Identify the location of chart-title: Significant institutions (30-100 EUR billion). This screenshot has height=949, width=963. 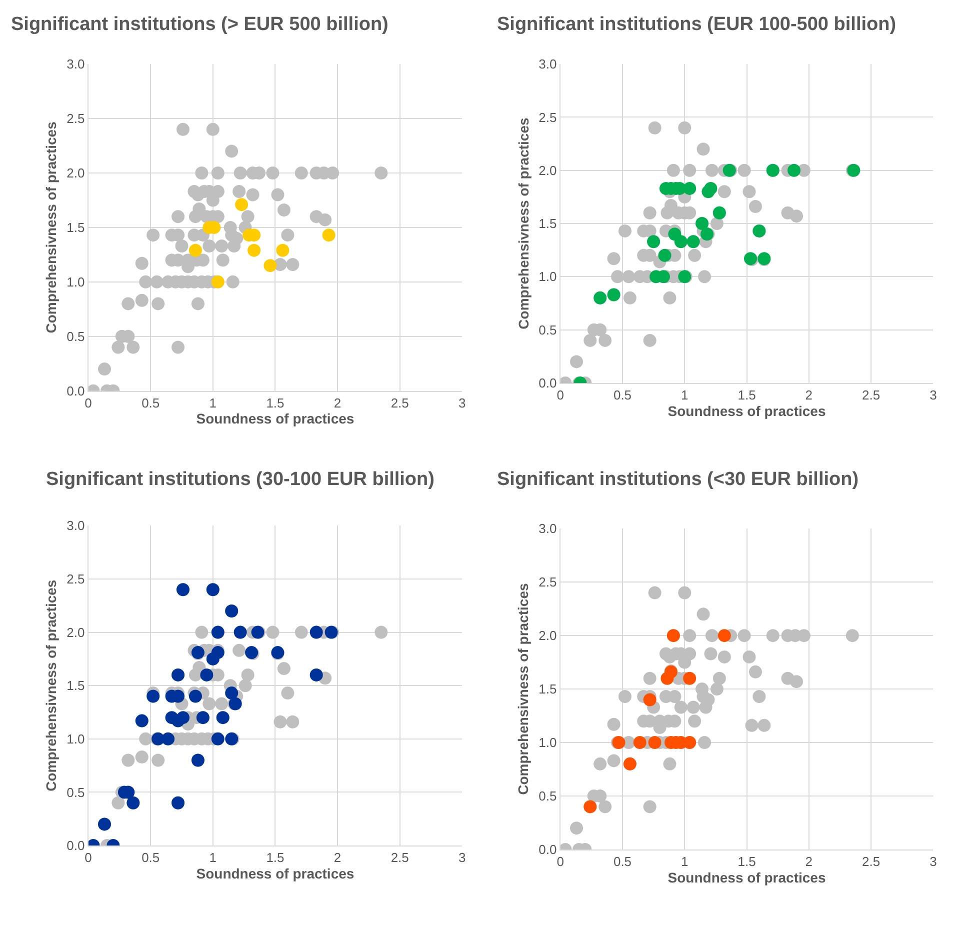
(240, 479).